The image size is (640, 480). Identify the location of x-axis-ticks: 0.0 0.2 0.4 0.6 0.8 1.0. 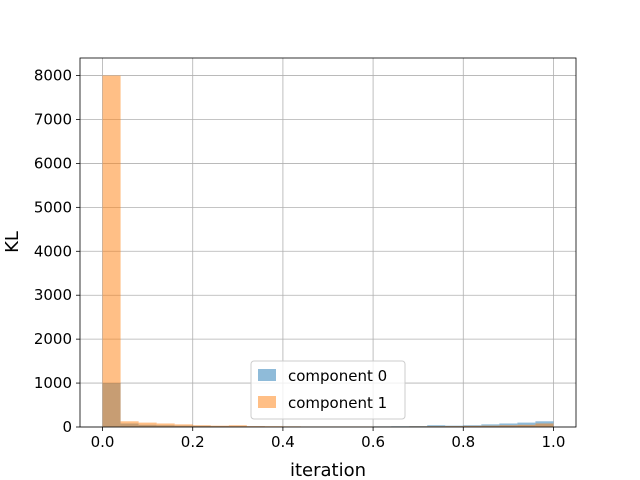
(328, 439).